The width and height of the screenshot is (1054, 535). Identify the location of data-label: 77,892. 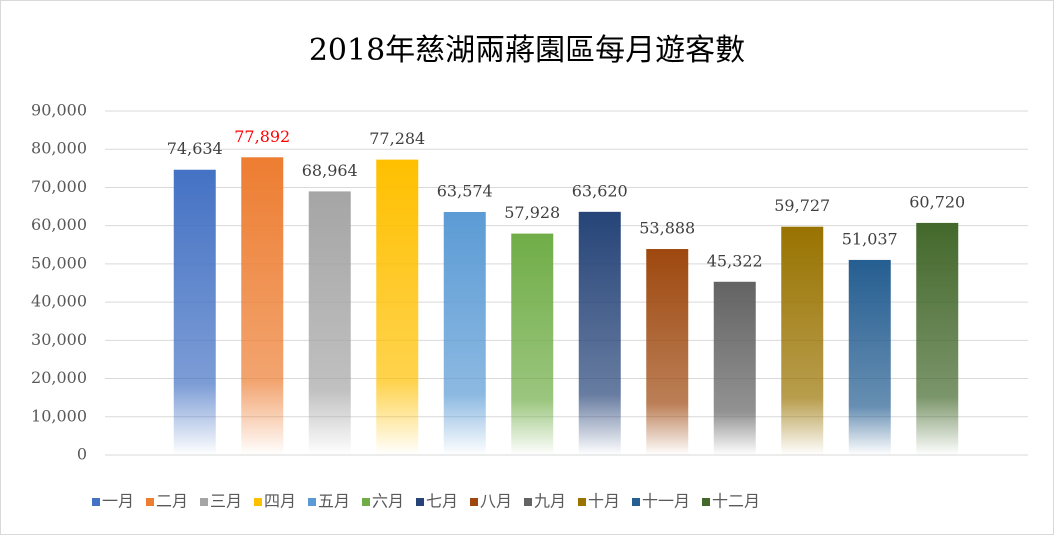
(262, 136).